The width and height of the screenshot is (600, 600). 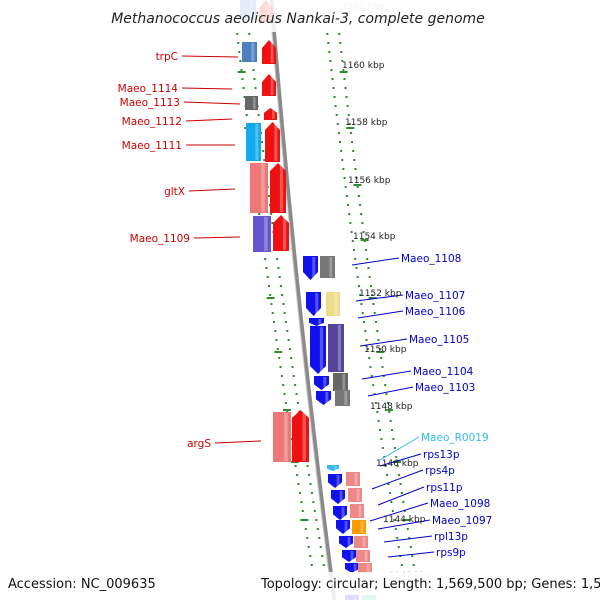 I want to click on right-label-line, so click(x=380, y=314).